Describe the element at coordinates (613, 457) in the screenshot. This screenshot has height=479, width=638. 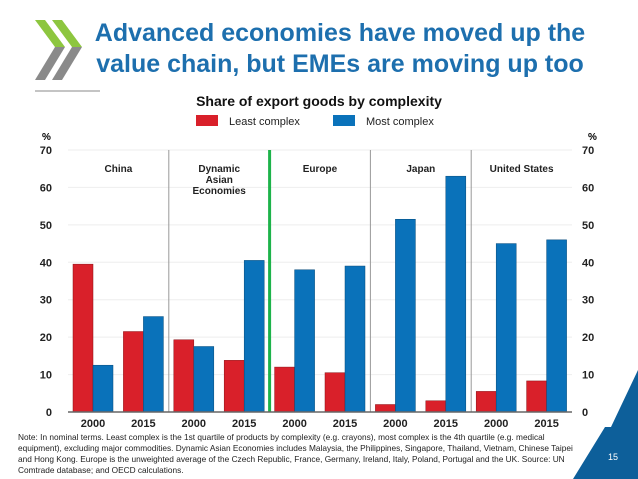
I see `page-number: 15` at that location.